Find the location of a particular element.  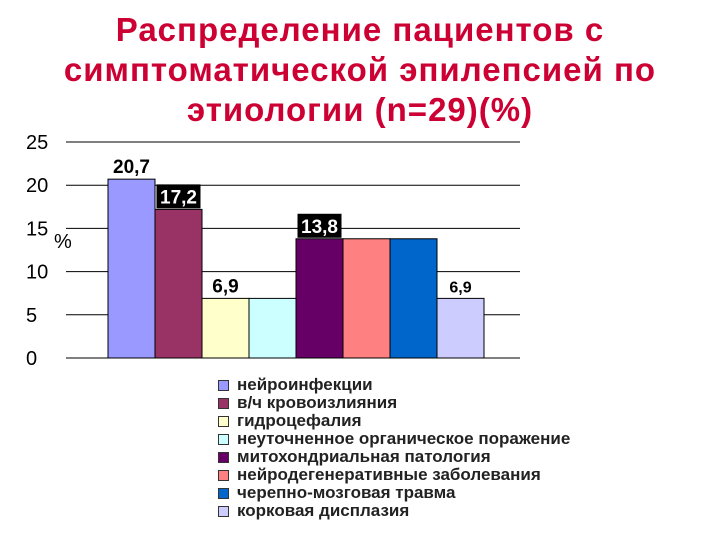

data-label-text: 13,8 is located at coordinates (319, 227).